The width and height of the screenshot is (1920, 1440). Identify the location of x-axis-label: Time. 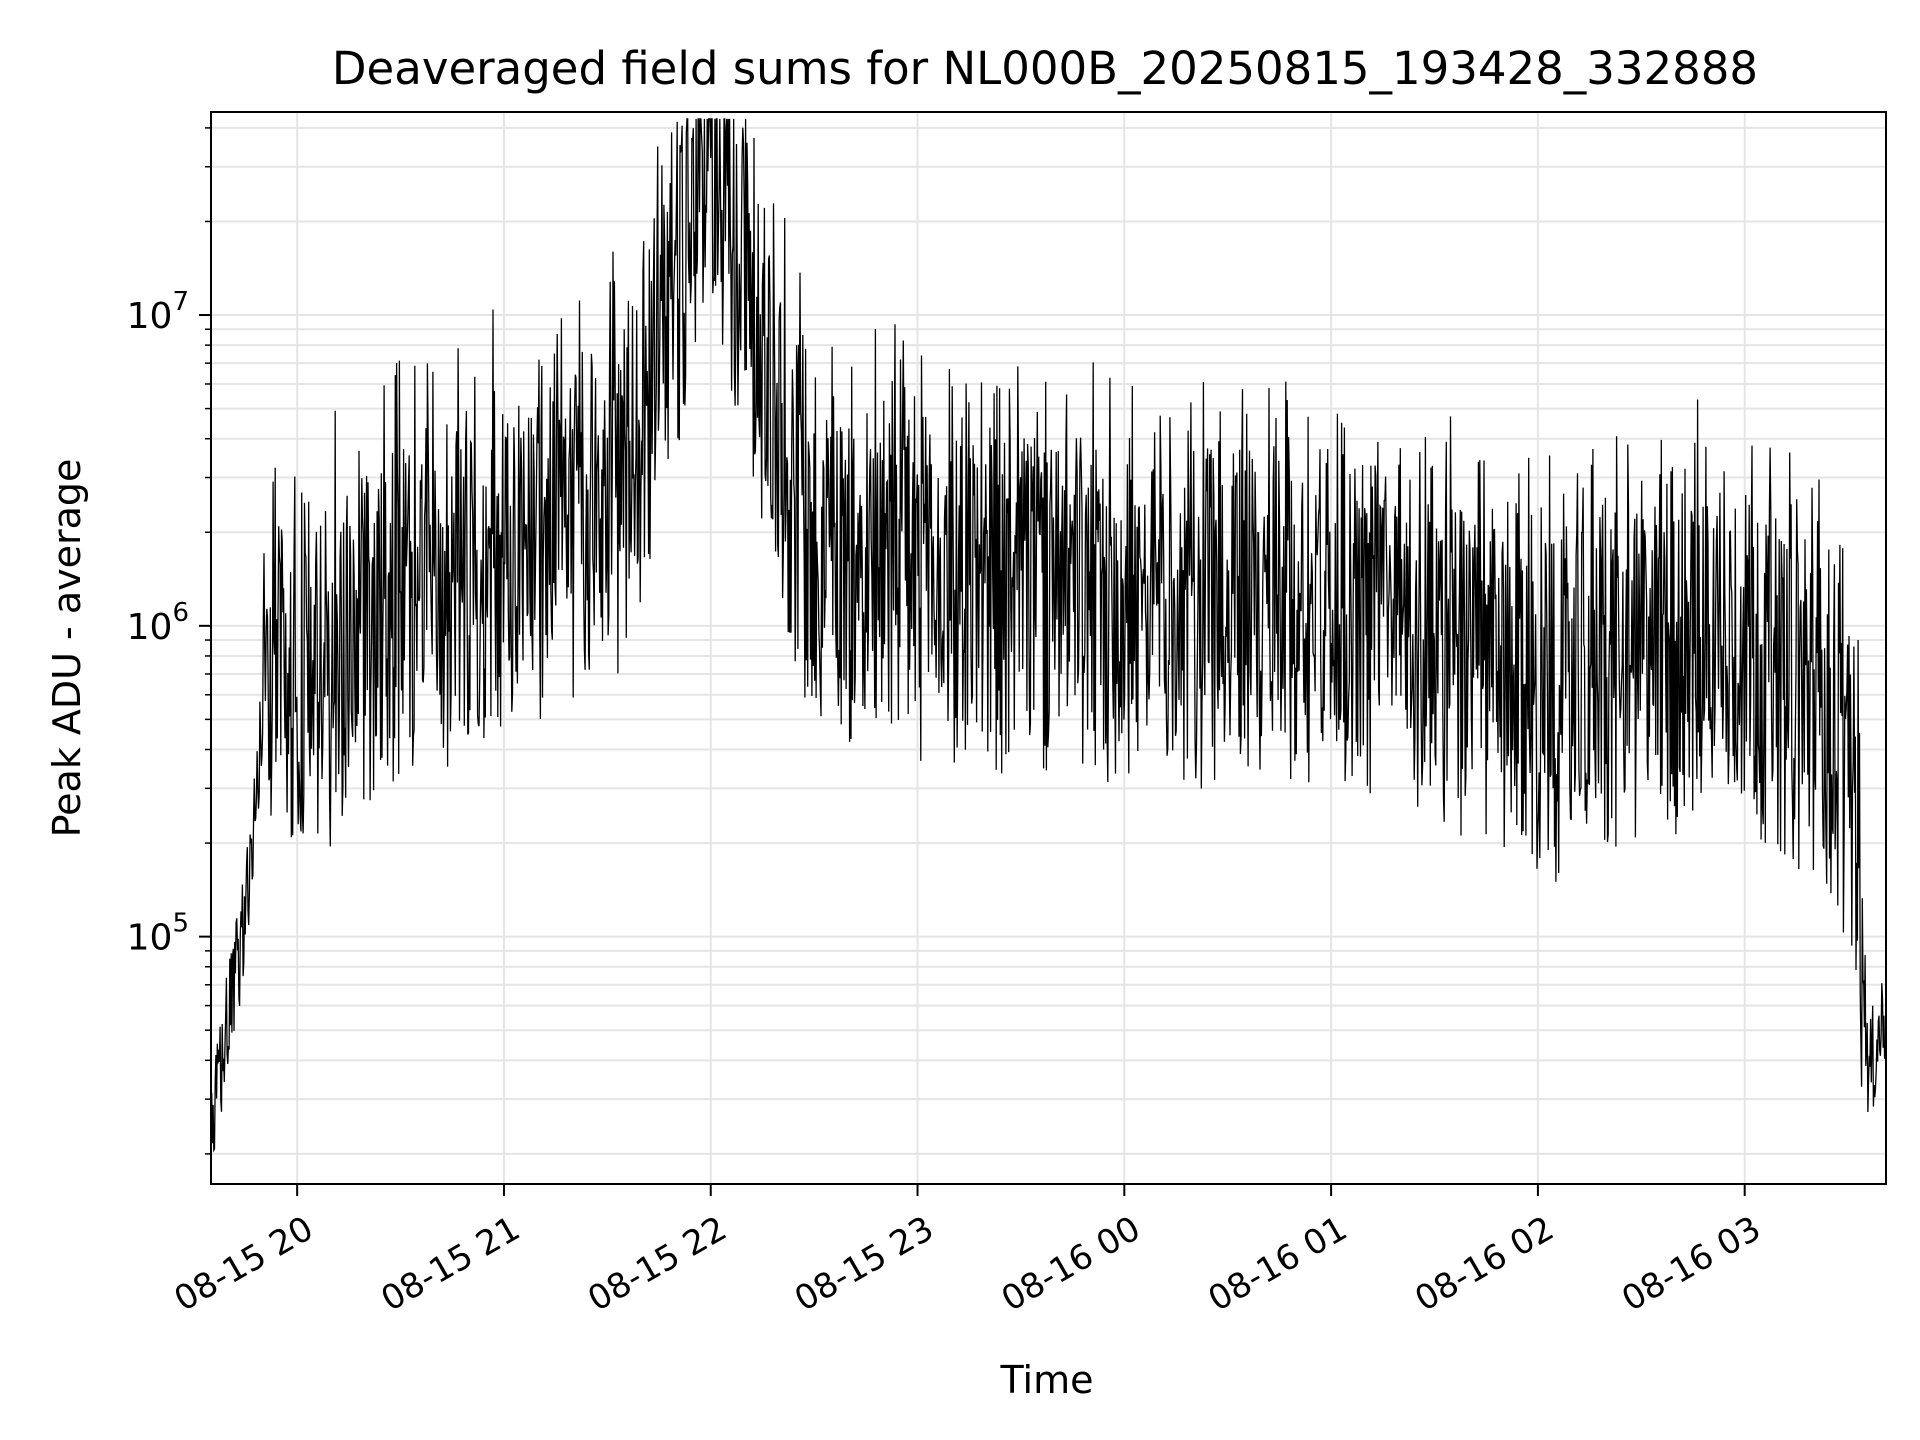
(1047, 1380).